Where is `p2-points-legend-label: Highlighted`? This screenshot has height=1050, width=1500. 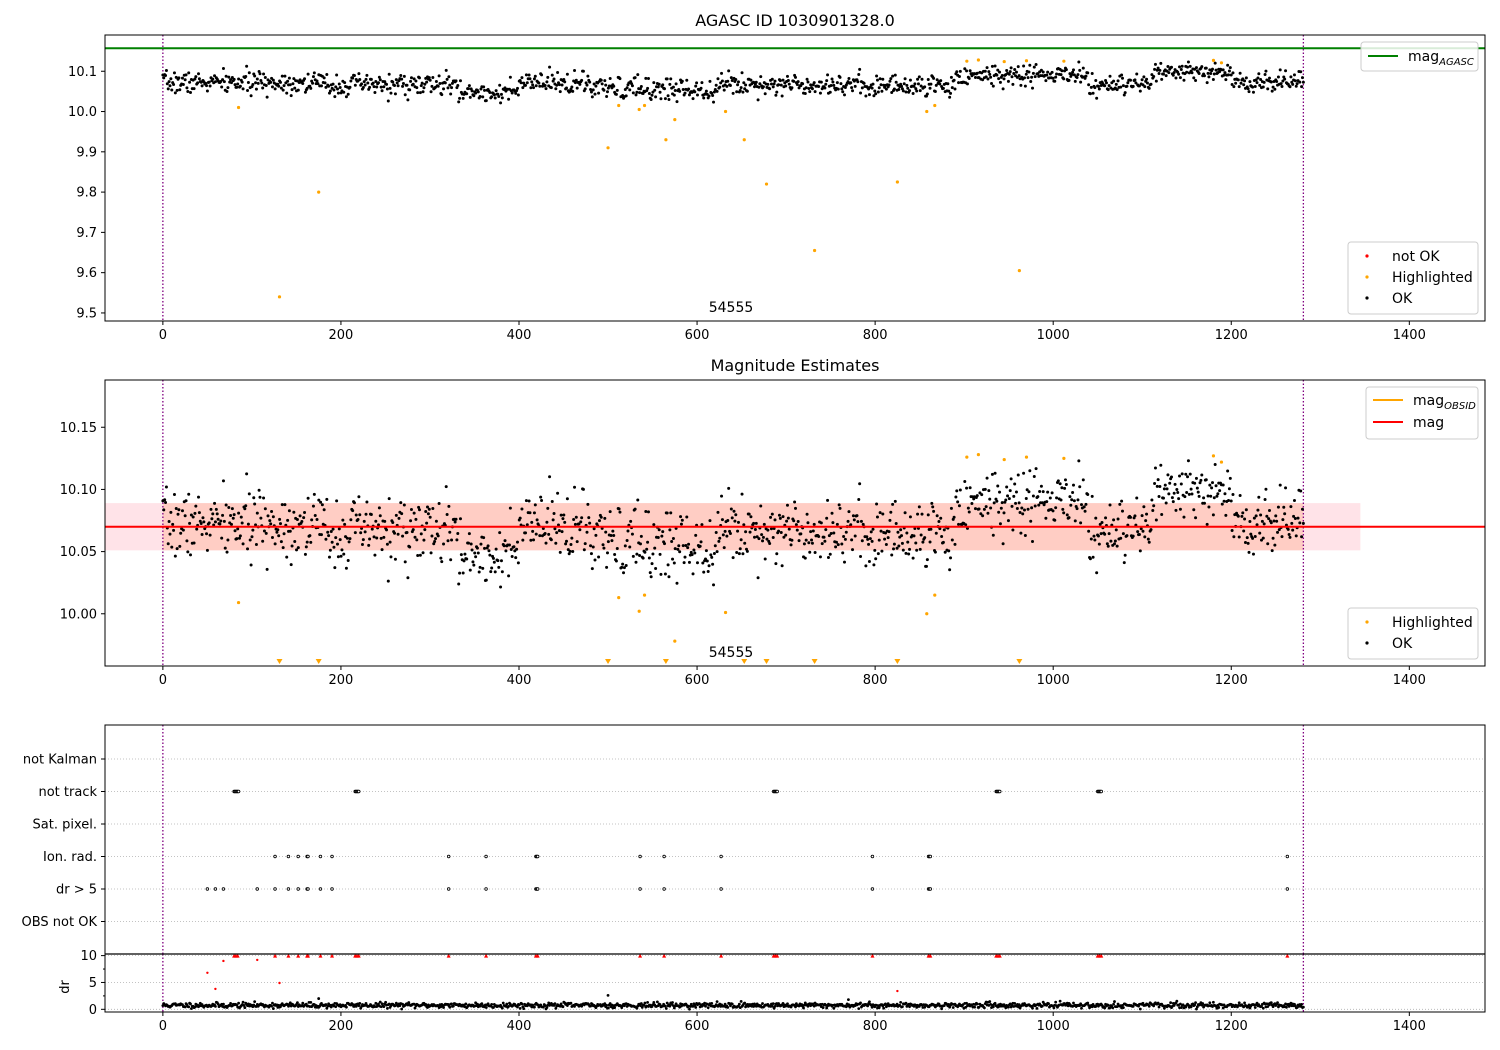 p2-points-legend-label: Highlighted is located at coordinates (1432, 623).